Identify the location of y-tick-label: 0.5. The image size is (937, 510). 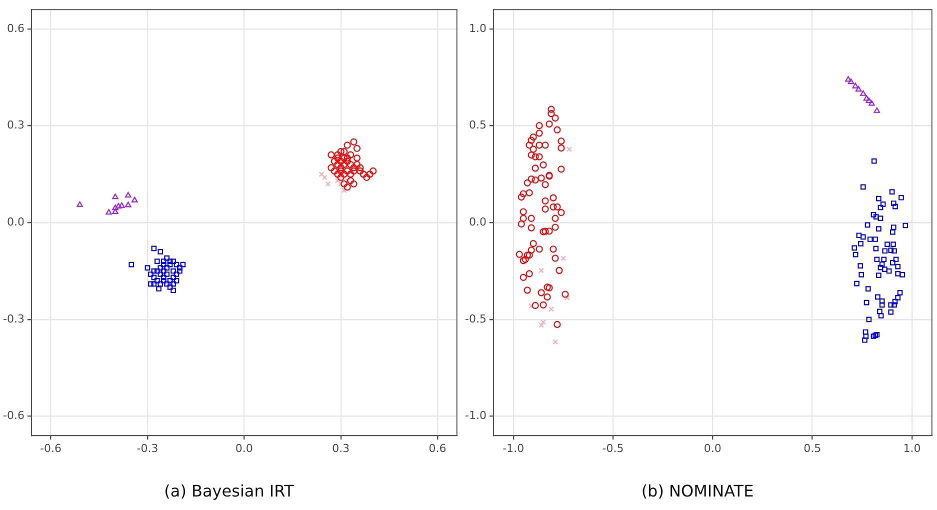
(477, 125).